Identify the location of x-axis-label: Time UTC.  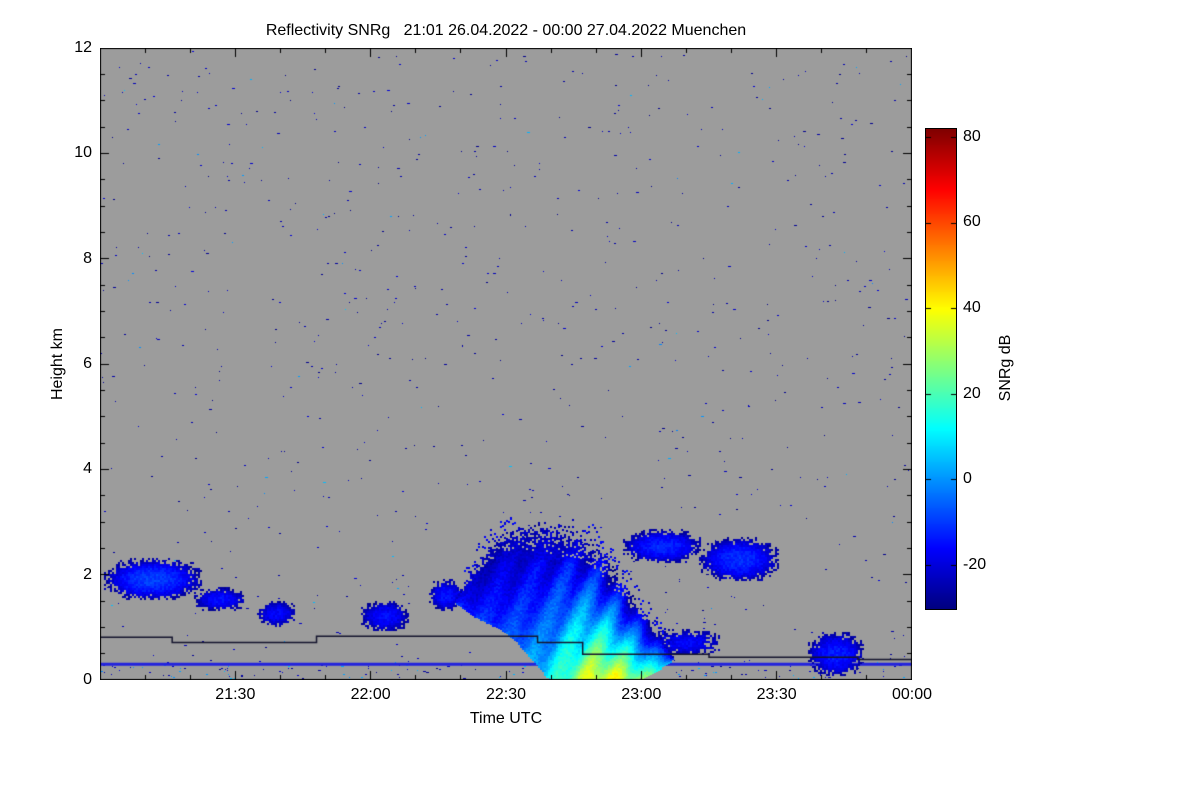
(506, 718).